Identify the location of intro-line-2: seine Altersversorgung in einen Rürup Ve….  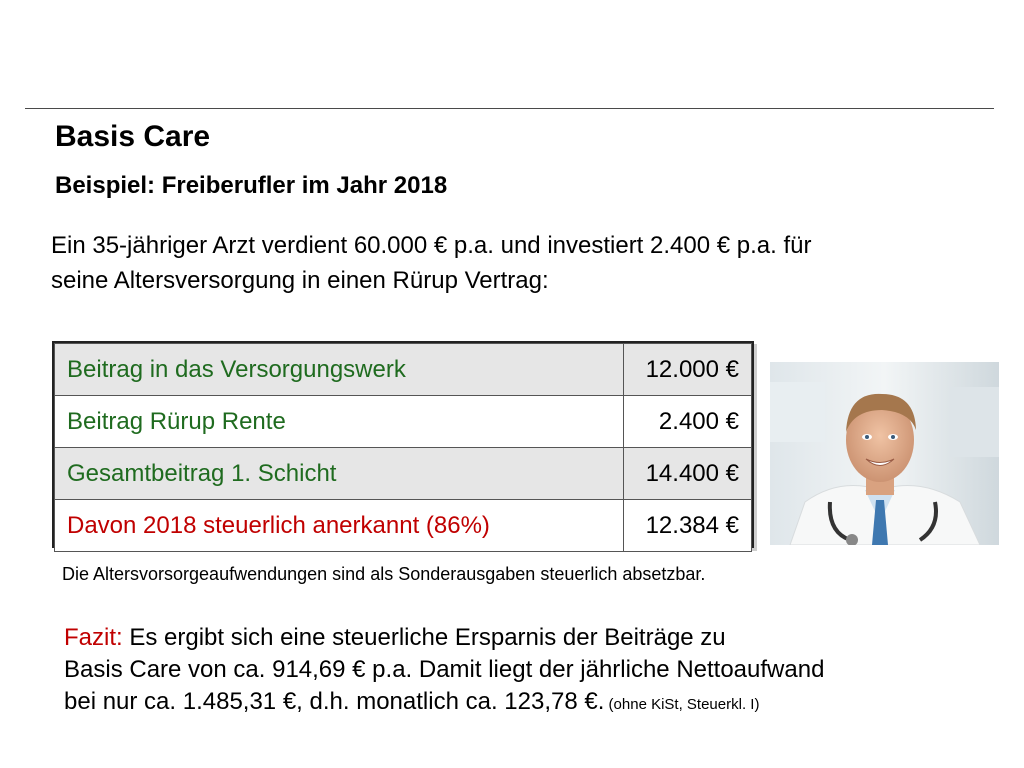
(300, 280).